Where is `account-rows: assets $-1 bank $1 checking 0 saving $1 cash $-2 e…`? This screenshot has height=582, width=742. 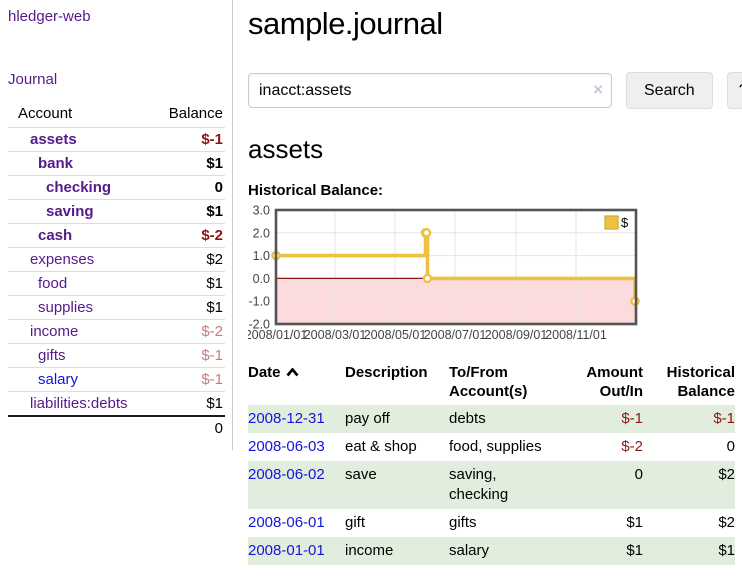
account-rows: assets $-1 bank $1 checking 0 saving $1 cash $-2 e… is located at coordinates (116, 271).